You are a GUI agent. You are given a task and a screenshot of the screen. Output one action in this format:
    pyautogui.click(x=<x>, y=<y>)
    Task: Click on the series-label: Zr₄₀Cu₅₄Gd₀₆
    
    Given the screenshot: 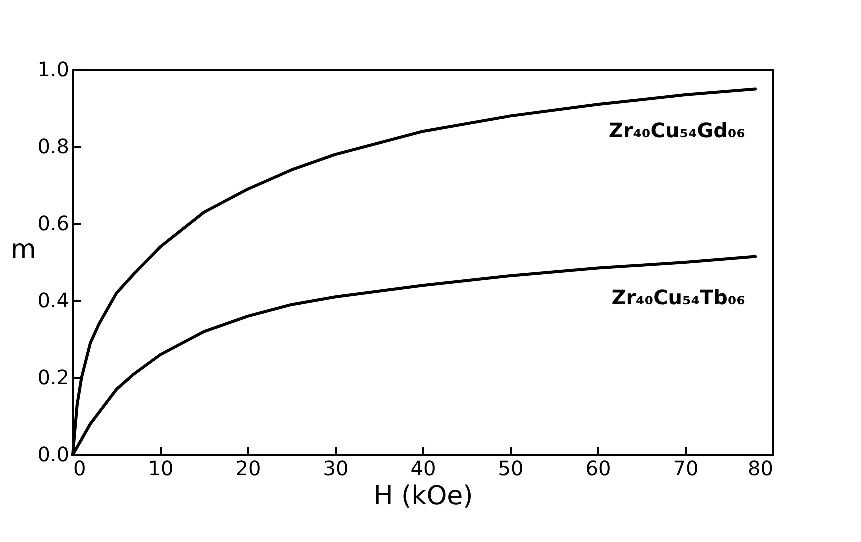 What is the action you would take?
    pyautogui.click(x=677, y=130)
    